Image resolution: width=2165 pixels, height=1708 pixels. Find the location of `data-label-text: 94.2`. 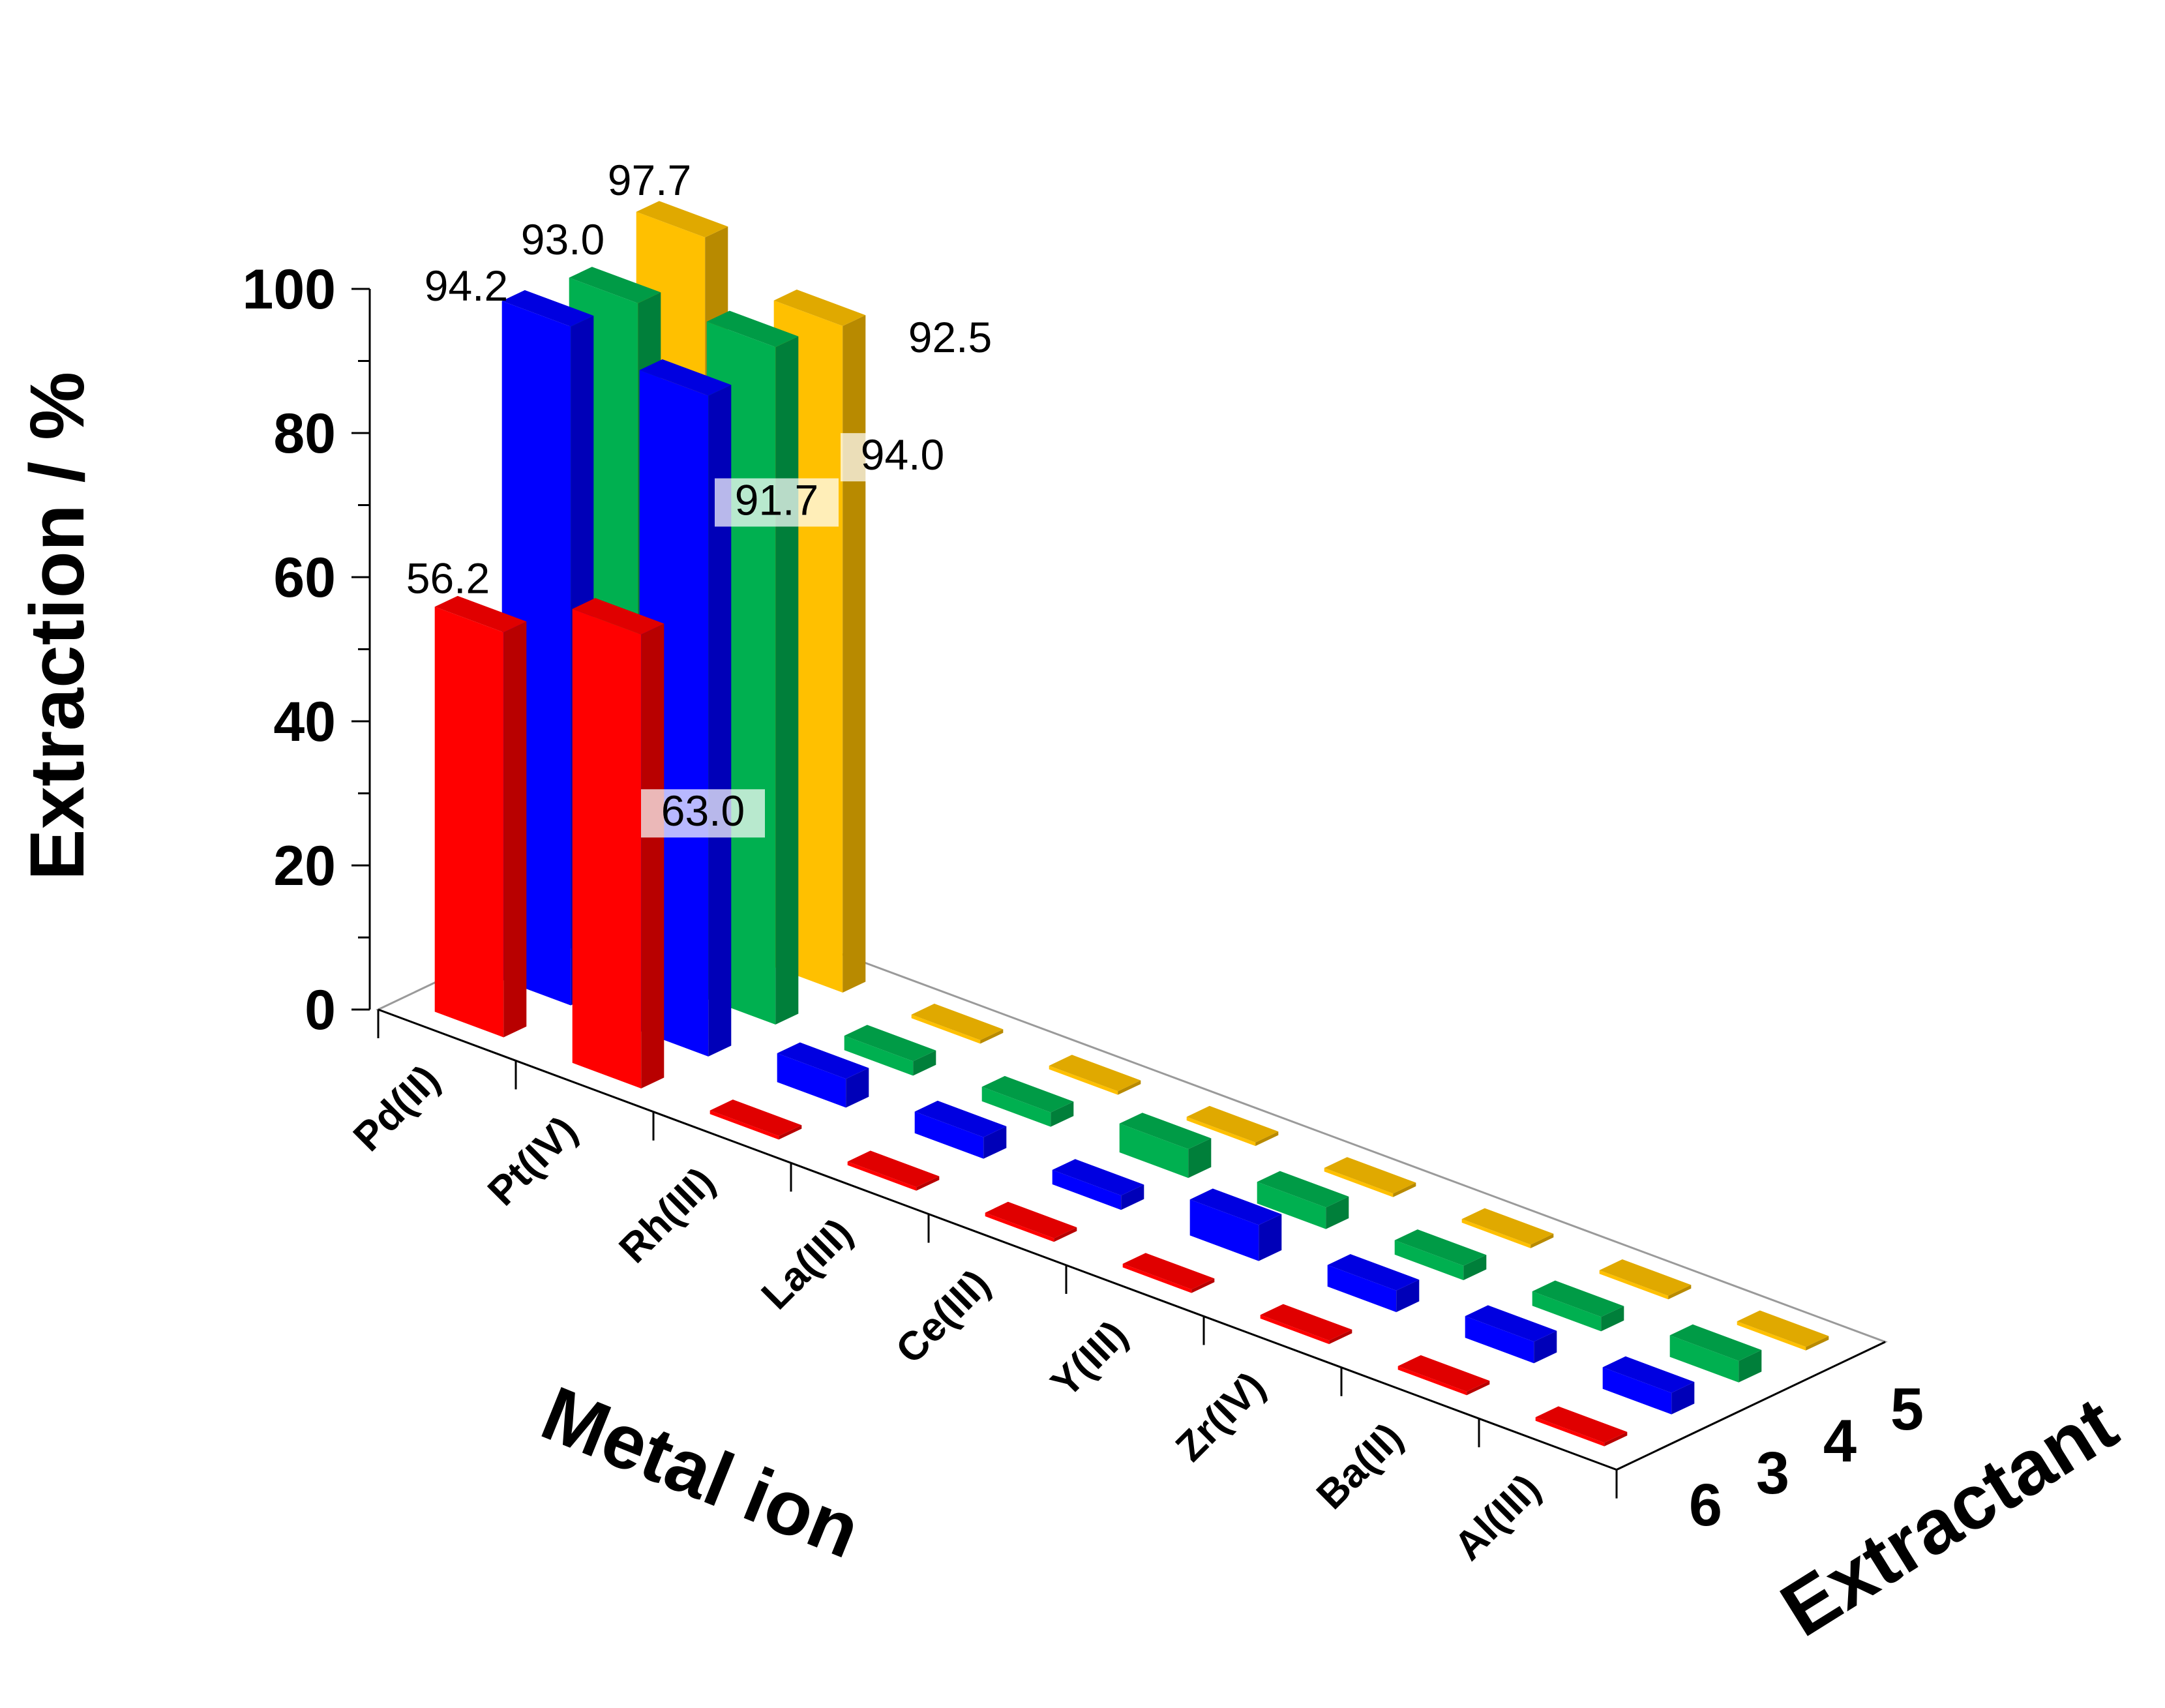

data-label-text: 94.2 is located at coordinates (466, 286).